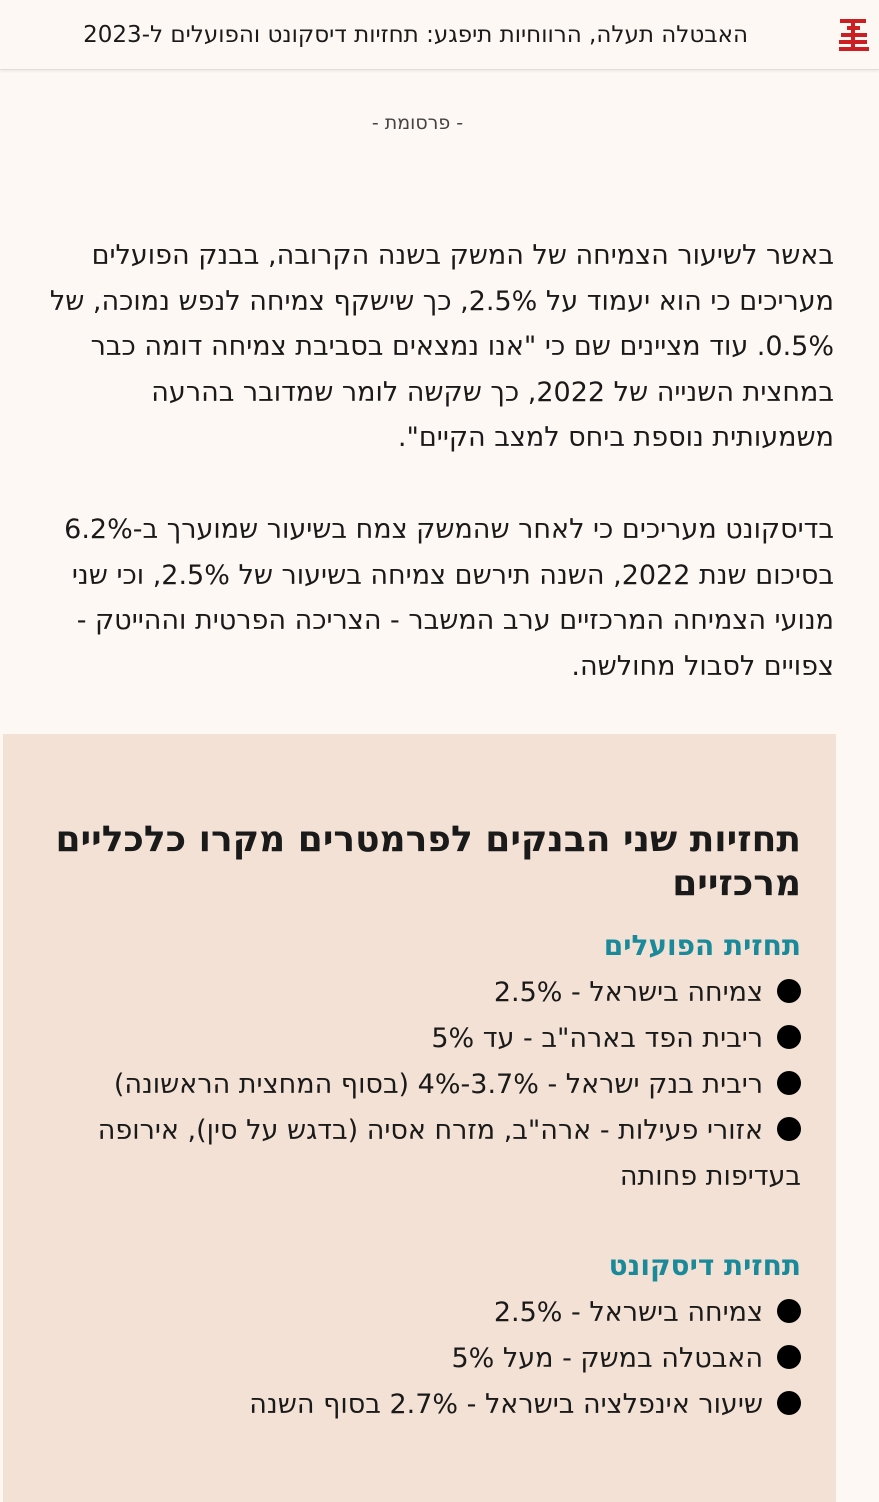 The height and width of the screenshot is (1502, 879). Describe the element at coordinates (607, 1358) in the screenshot. I see `list-item-text: האבטלה במשק - מעל 5%` at that location.